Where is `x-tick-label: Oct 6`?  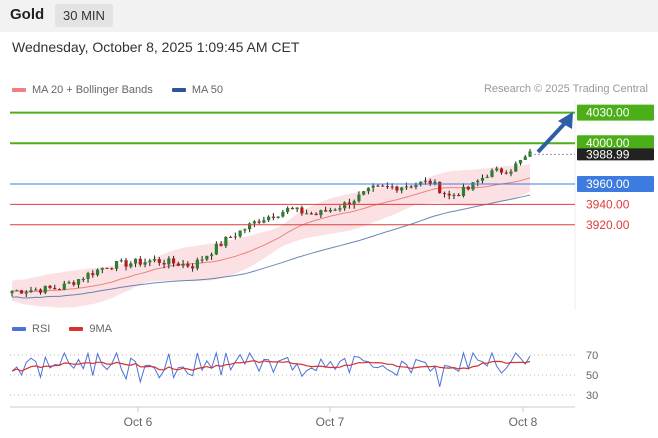
x-tick-label: Oct 6 is located at coordinates (138, 422).